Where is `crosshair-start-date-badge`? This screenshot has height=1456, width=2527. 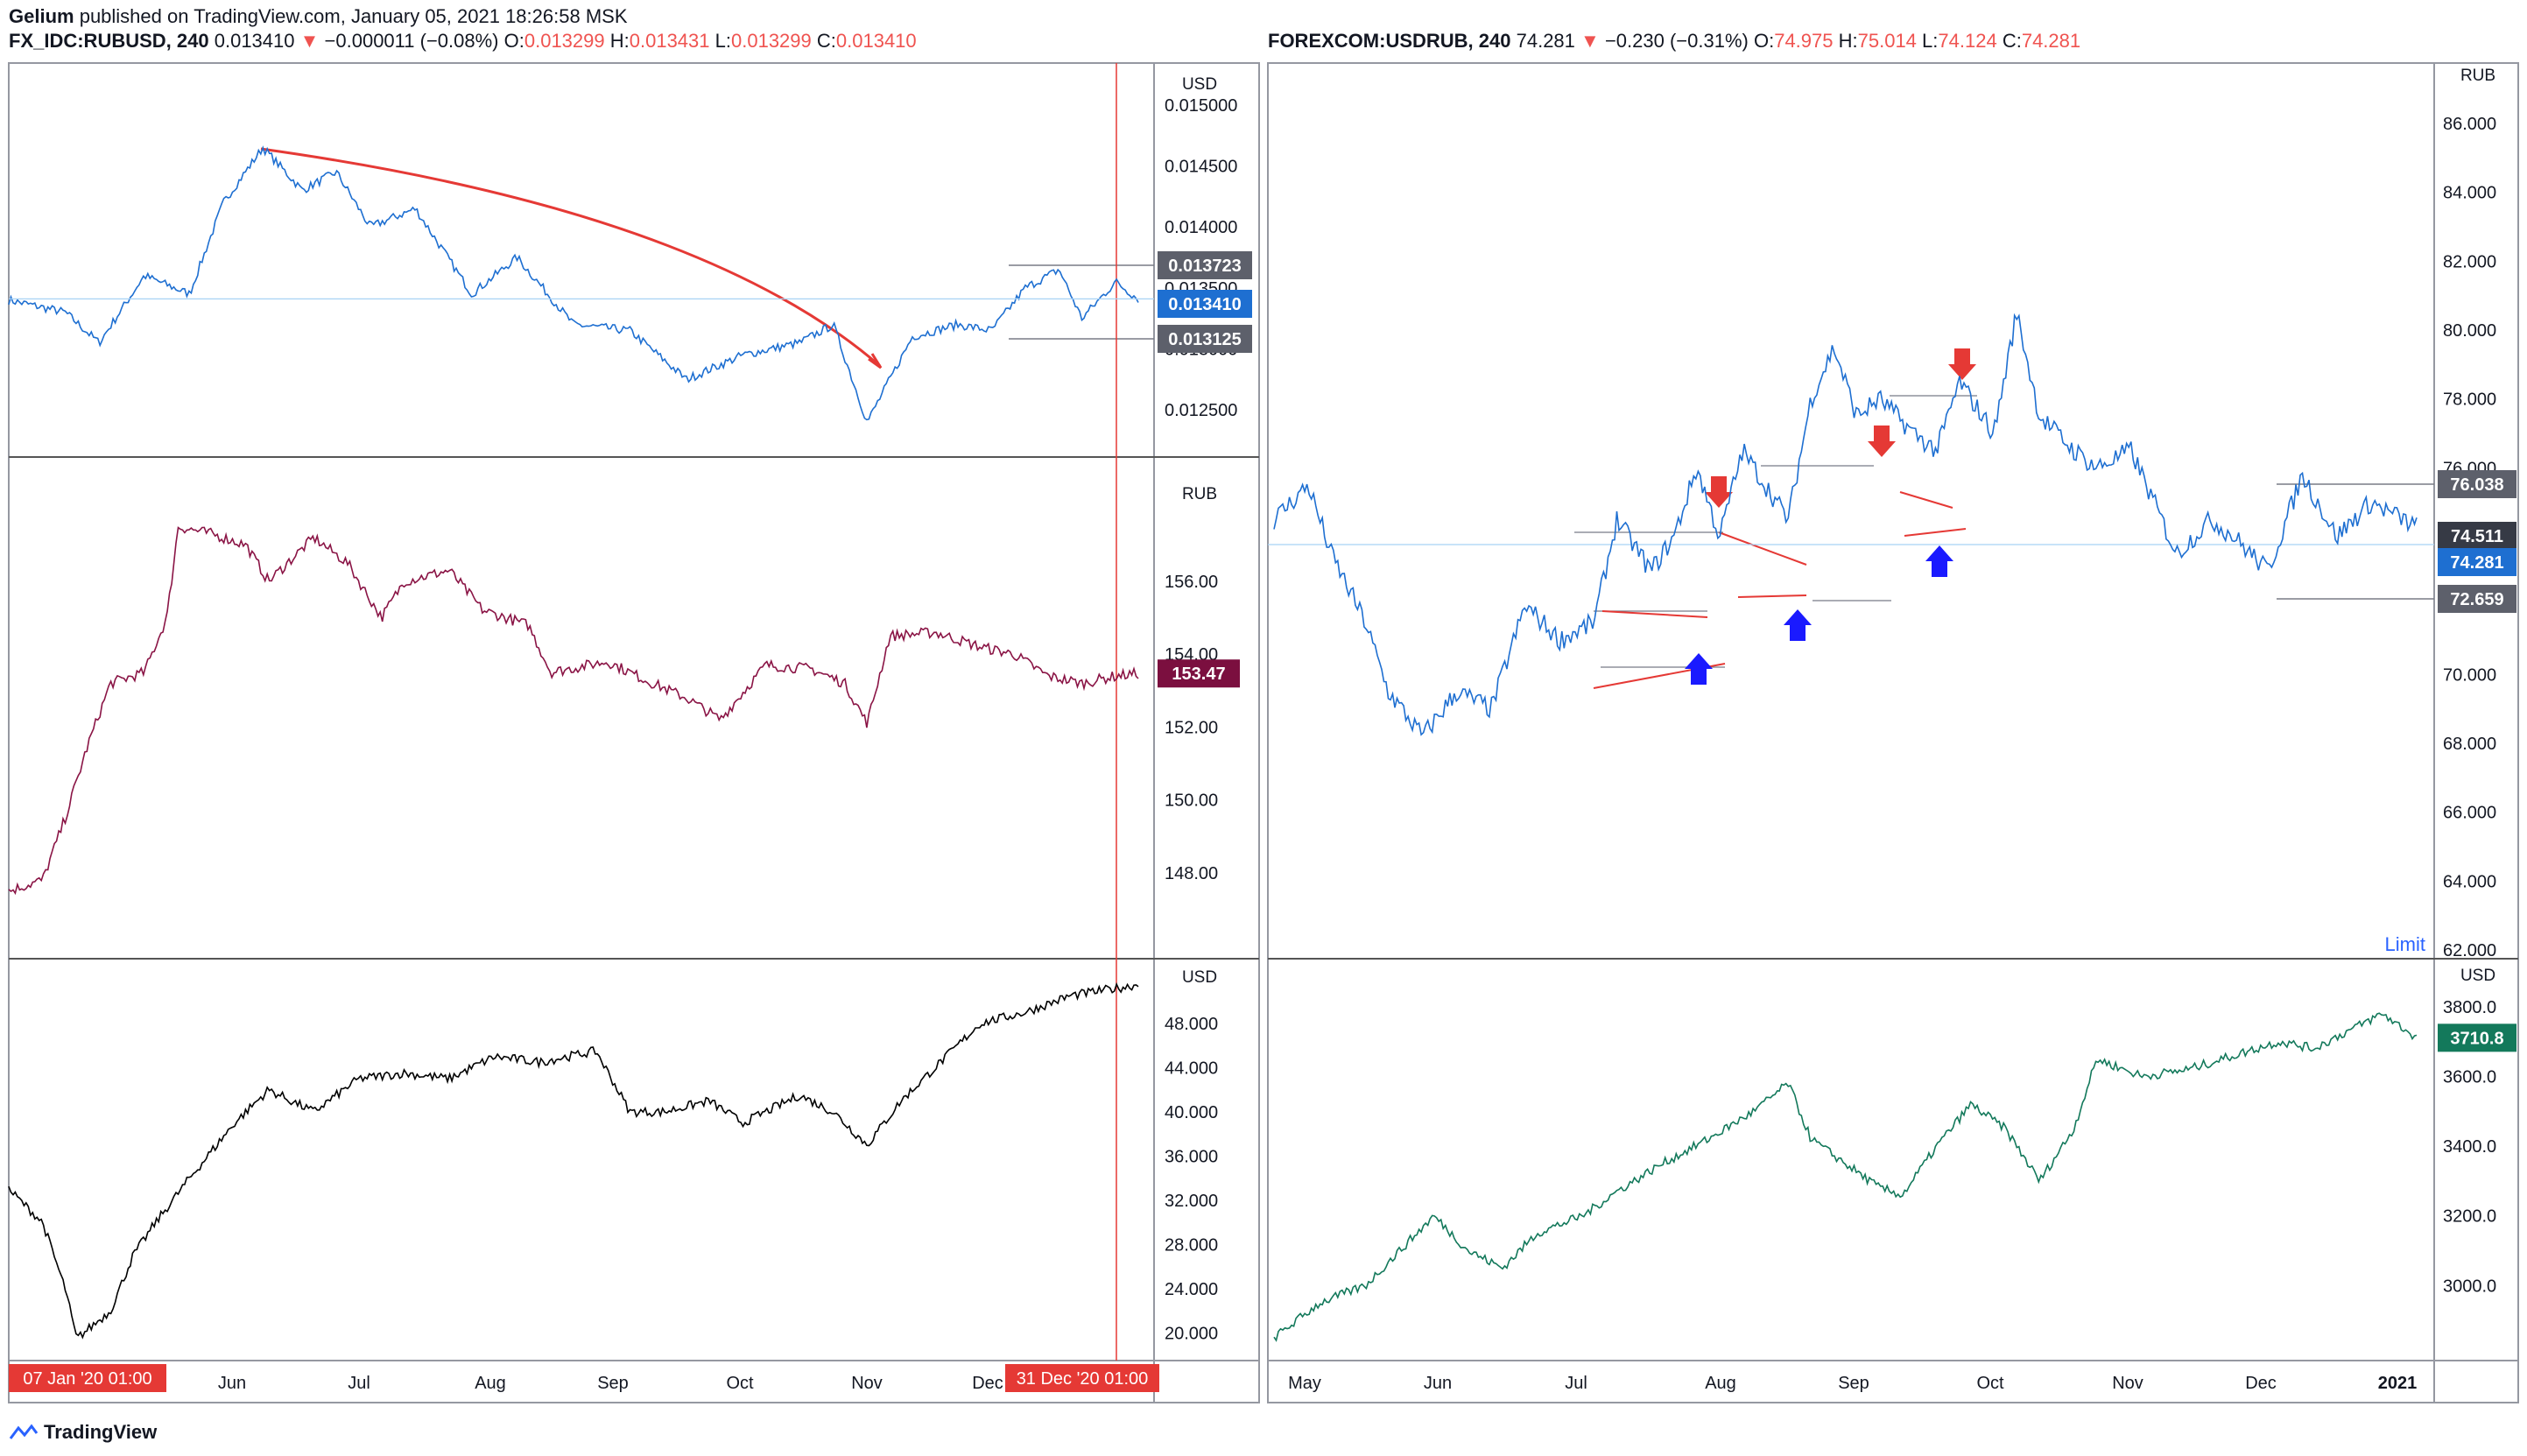
crosshair-start-date-badge is located at coordinates (87, 1378).